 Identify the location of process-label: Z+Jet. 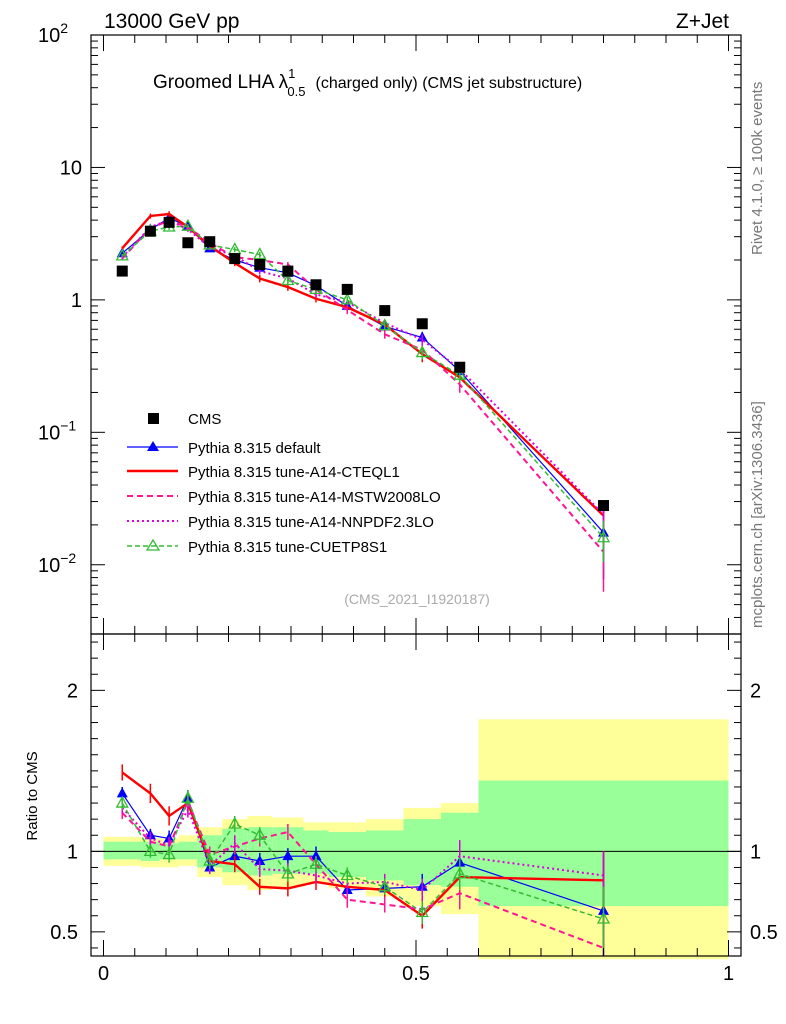
(702, 21).